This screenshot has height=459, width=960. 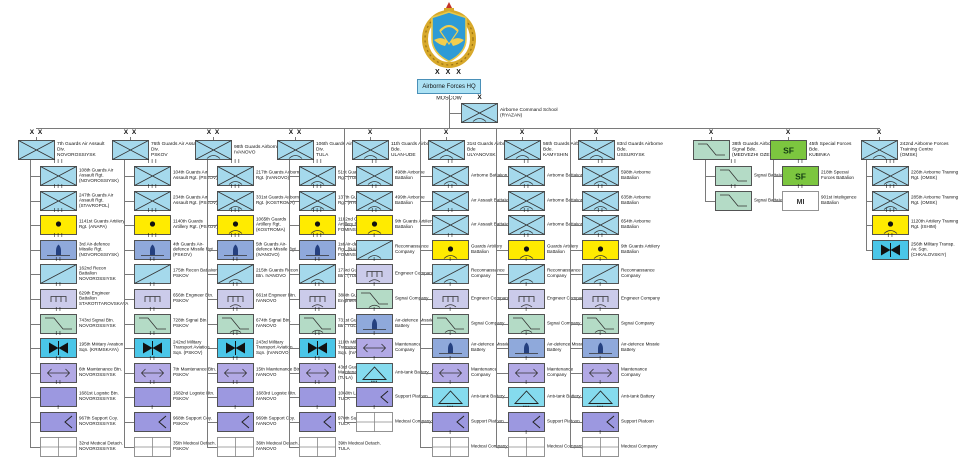 I want to click on school-label: Airborne Command School (RYAZAN), so click(x=529, y=112).